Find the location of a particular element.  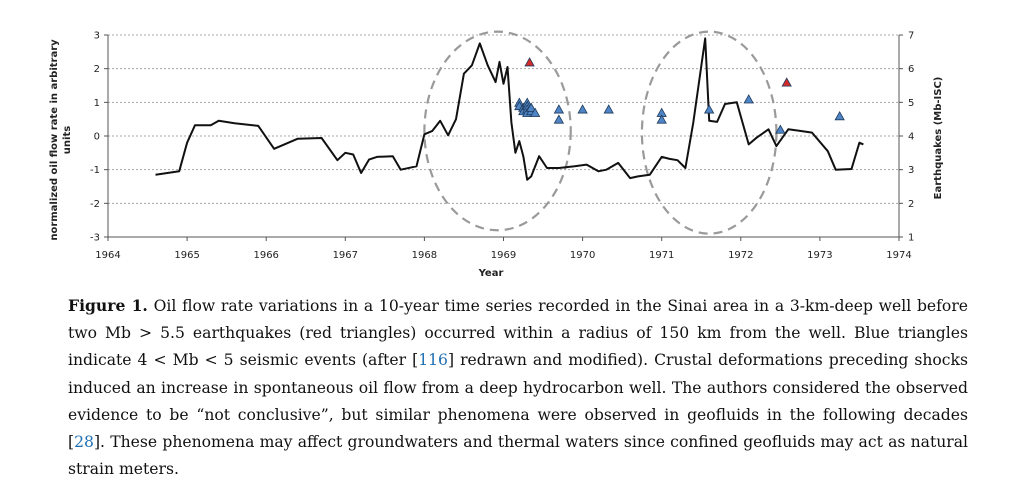

y-axis-title-line2: units is located at coordinates (67, 140).